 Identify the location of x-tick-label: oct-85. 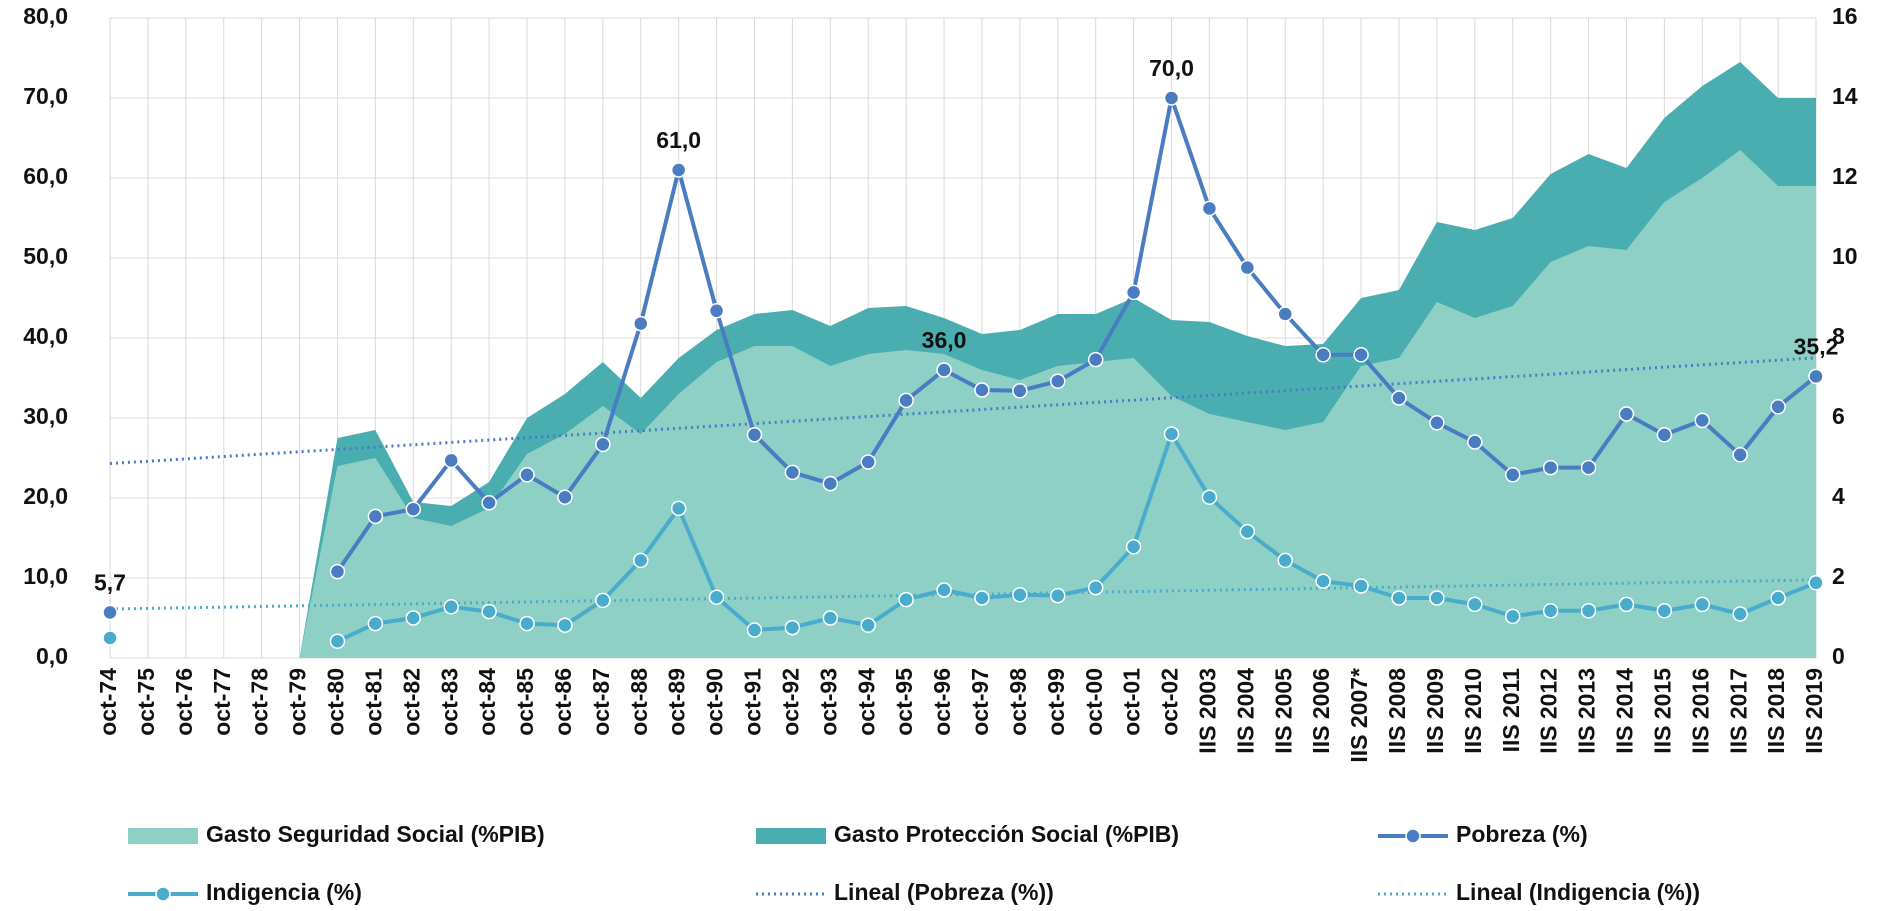
(525, 702).